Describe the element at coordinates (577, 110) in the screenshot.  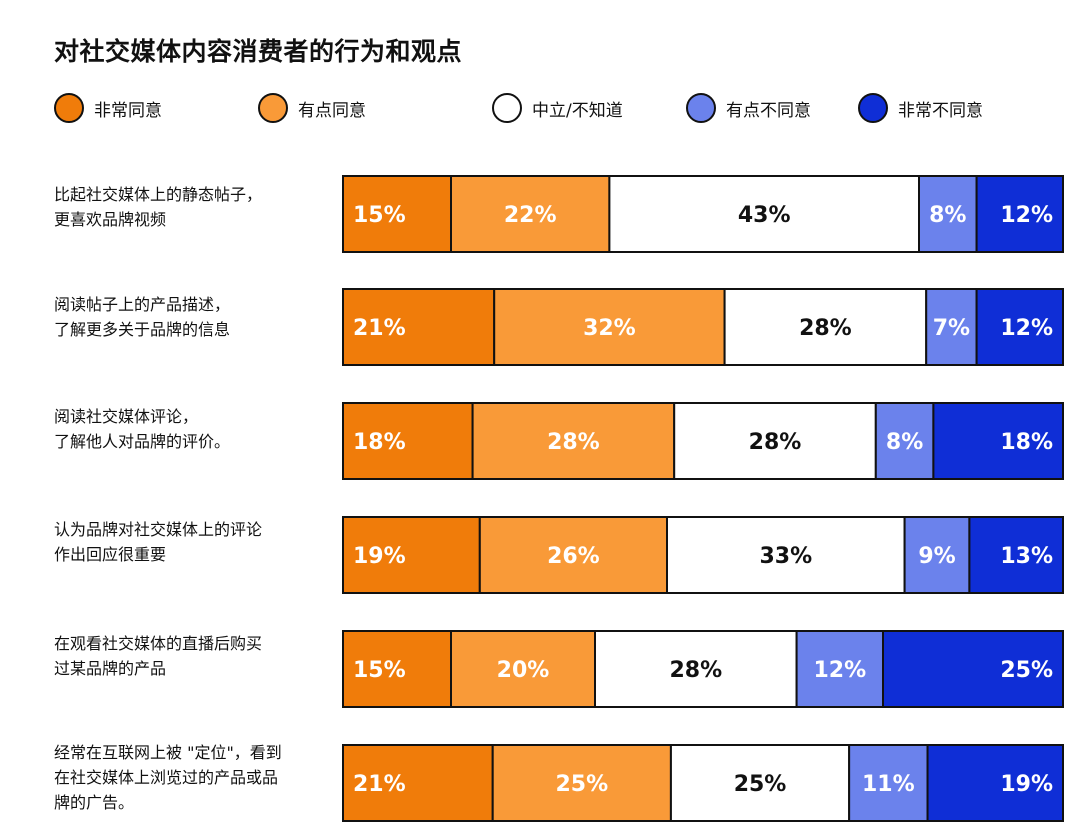
I see `legend-label: 中立/不知道` at that location.